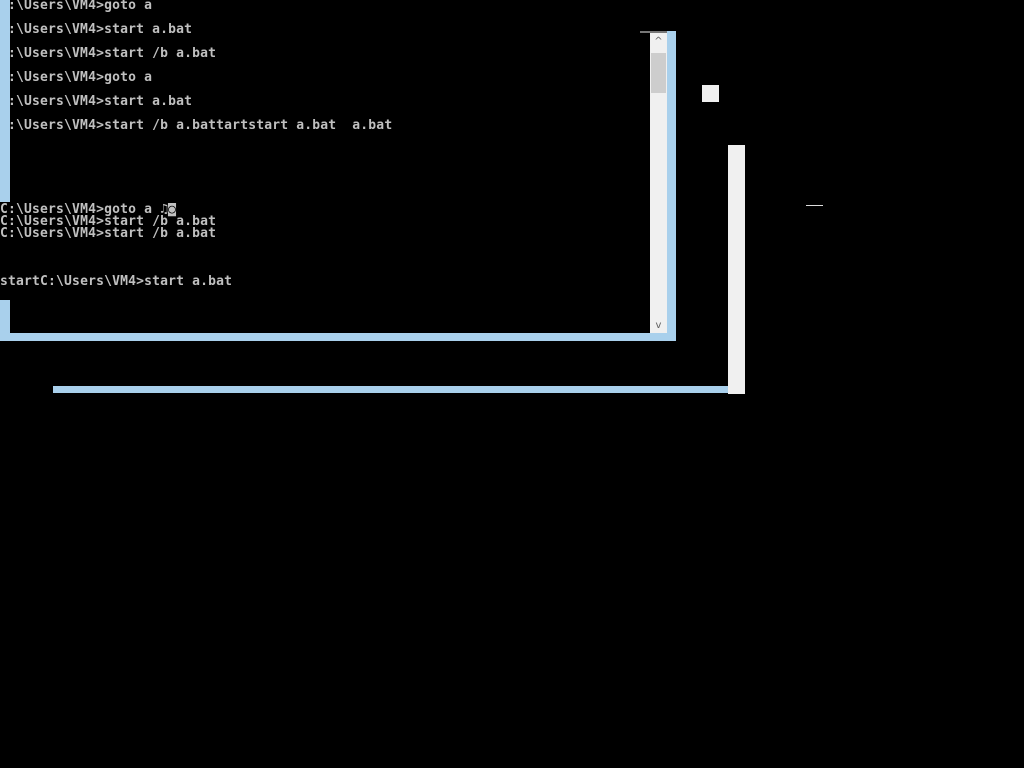 Image resolution: width=1024 pixels, height=768 pixels. What do you see at coordinates (658, 73) in the screenshot?
I see `scrollbar-thumb` at bounding box center [658, 73].